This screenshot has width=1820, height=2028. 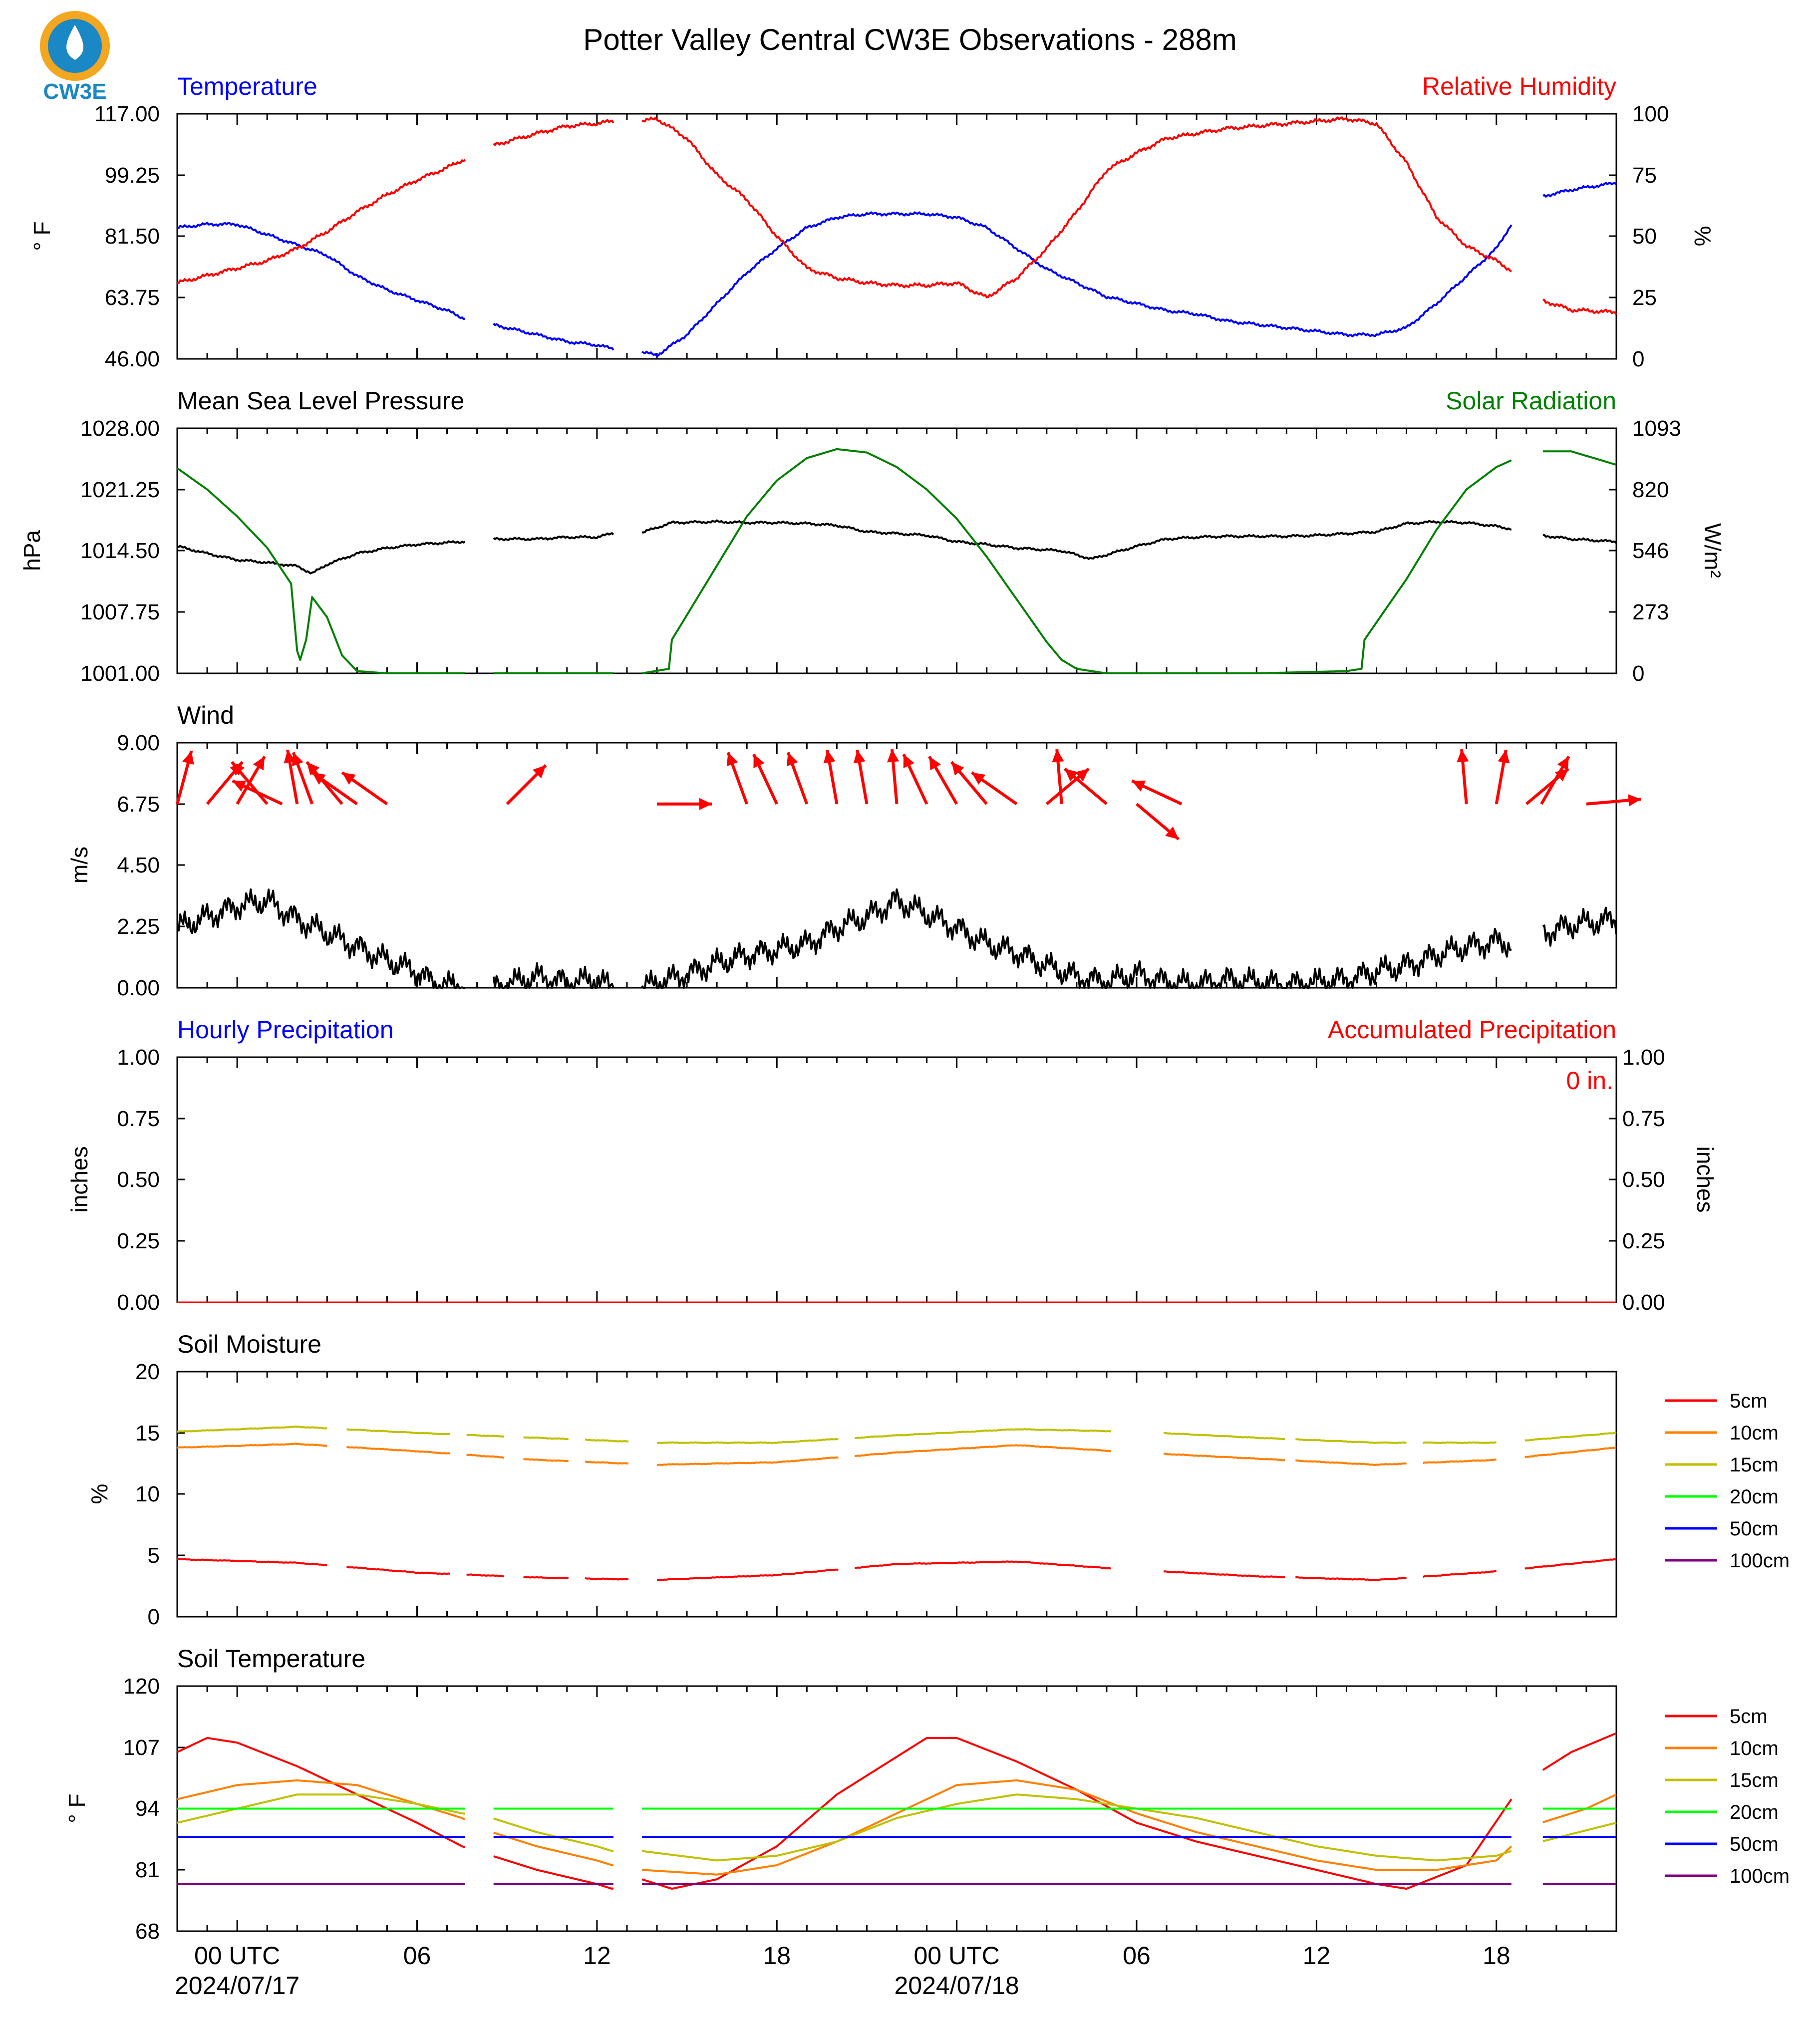 I want to click on y-tick-label: 15, so click(x=147, y=1433).